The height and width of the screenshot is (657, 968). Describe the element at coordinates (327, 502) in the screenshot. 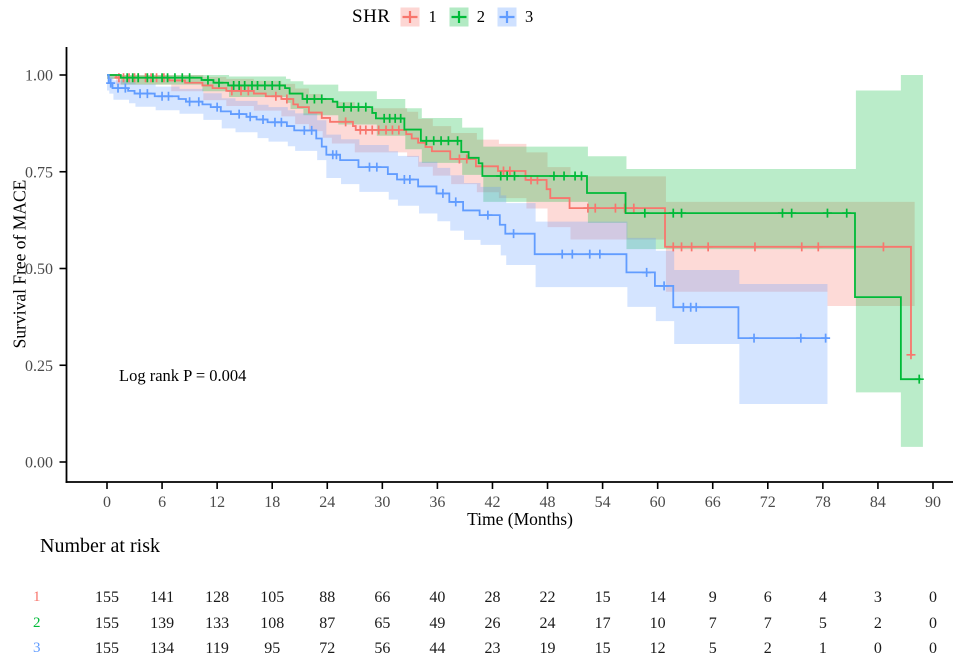

I see `x-tick-label: 24` at that location.